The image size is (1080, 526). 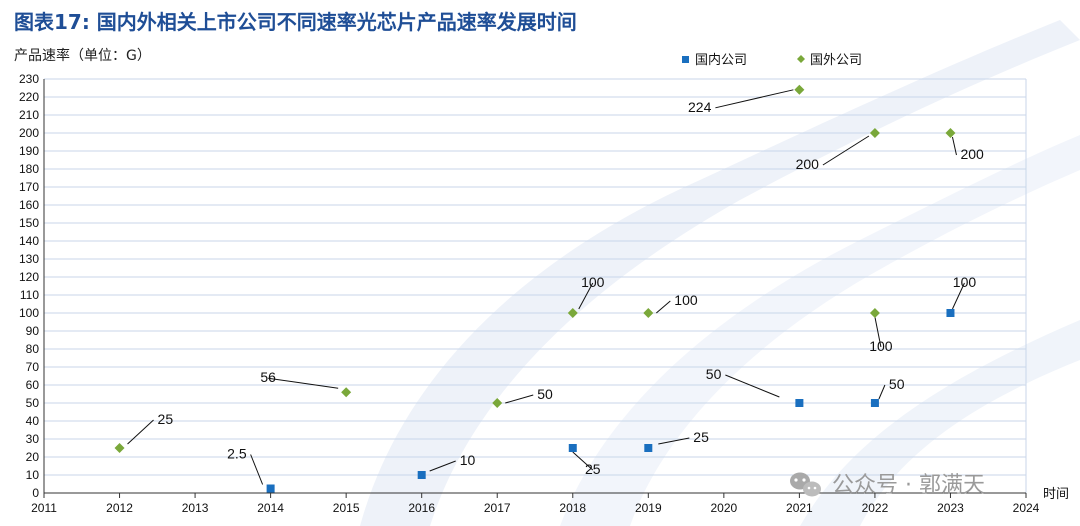 What do you see at coordinates (346, 508) in the screenshot?
I see `x-tick-label: 2015` at bounding box center [346, 508].